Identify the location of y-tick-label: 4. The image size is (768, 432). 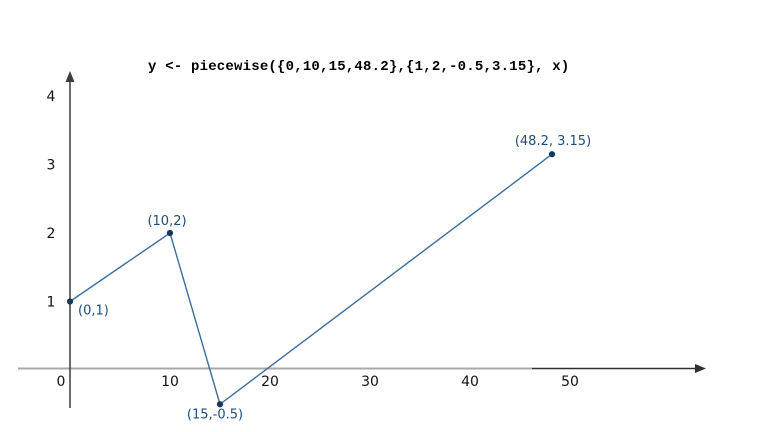
(51, 97).